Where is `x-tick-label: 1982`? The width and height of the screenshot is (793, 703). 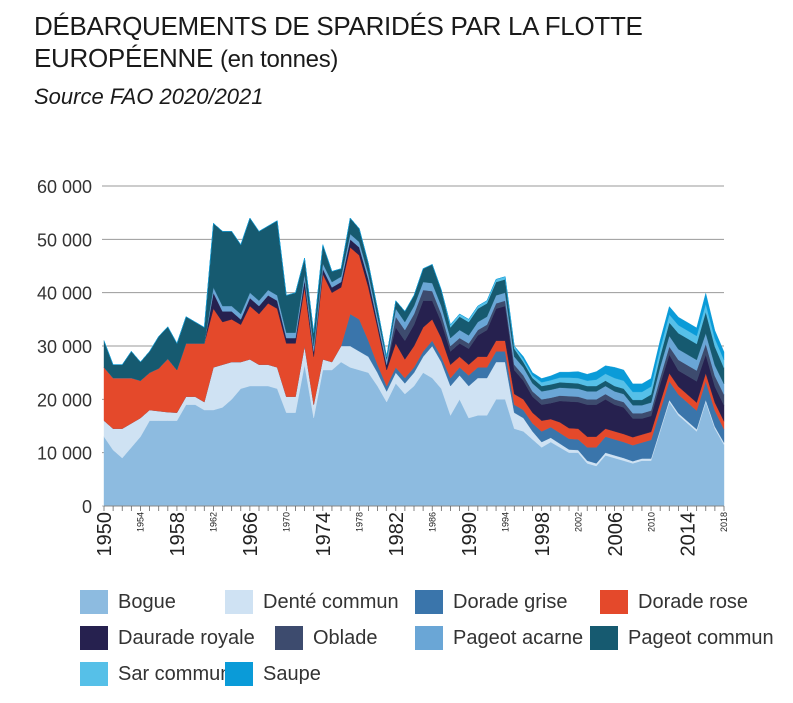 x-tick-label: 1982 is located at coordinates (397, 534).